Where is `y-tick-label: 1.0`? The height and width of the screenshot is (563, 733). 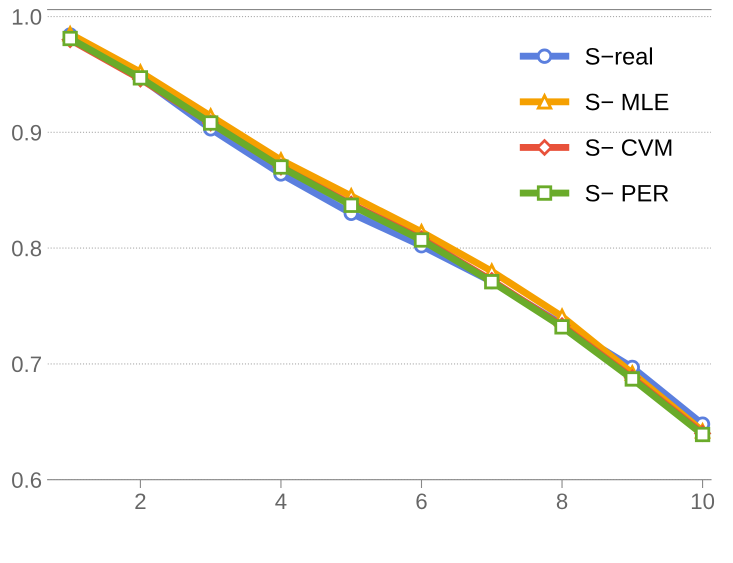 y-tick-label: 1.0 is located at coordinates (27, 17).